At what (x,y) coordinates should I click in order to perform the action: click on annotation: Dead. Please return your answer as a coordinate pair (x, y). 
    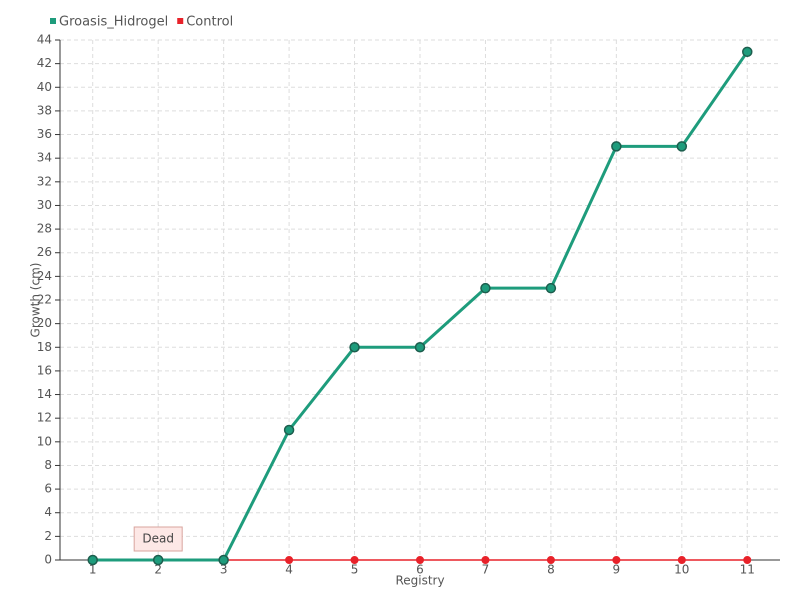
    Looking at the image, I should click on (158, 539).